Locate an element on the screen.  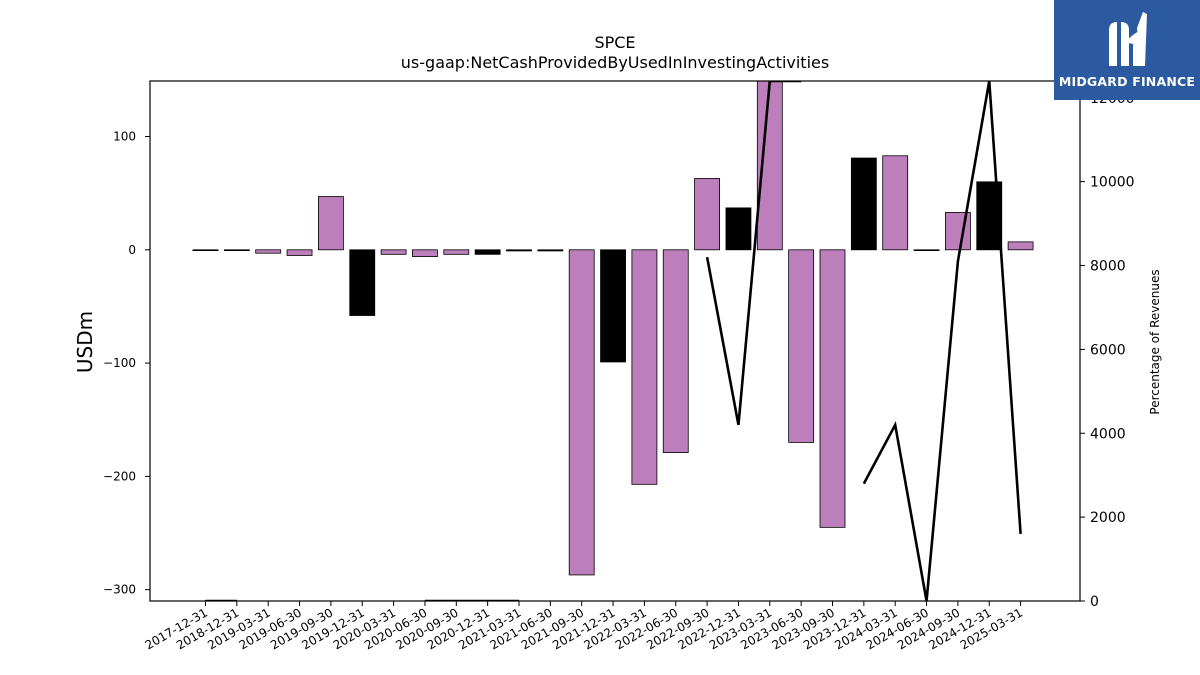
y-right-tick-label: 10000 is located at coordinates (1112, 183).